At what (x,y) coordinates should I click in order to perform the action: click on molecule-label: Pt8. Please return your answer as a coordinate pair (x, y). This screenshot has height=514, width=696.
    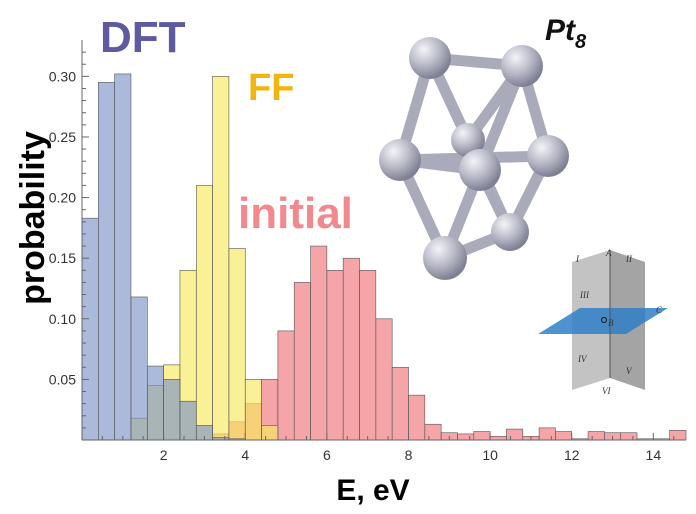
    Looking at the image, I should click on (566, 33).